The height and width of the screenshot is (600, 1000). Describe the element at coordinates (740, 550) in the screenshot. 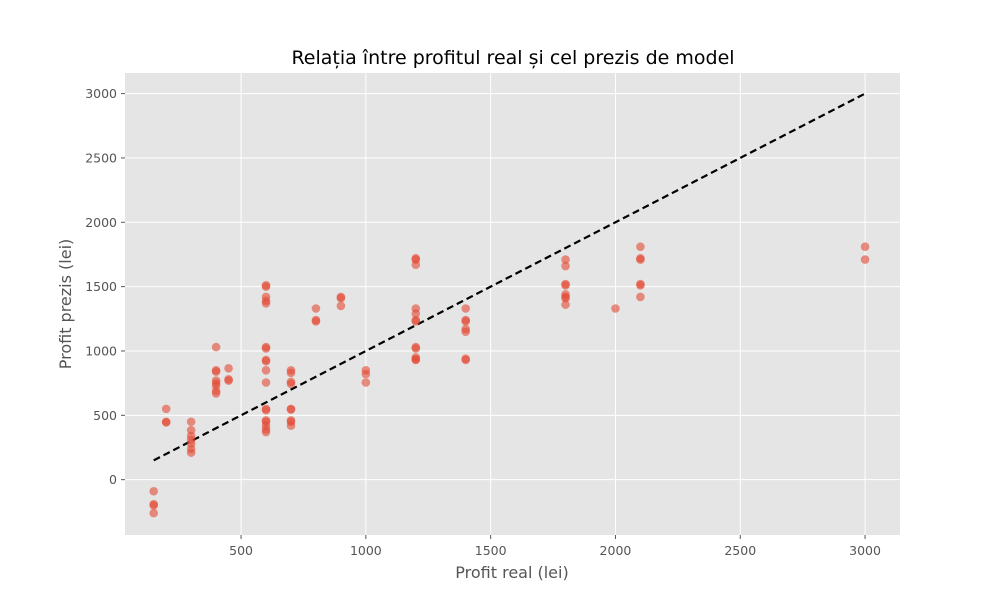

I see `x-tick-label: 2500` at that location.